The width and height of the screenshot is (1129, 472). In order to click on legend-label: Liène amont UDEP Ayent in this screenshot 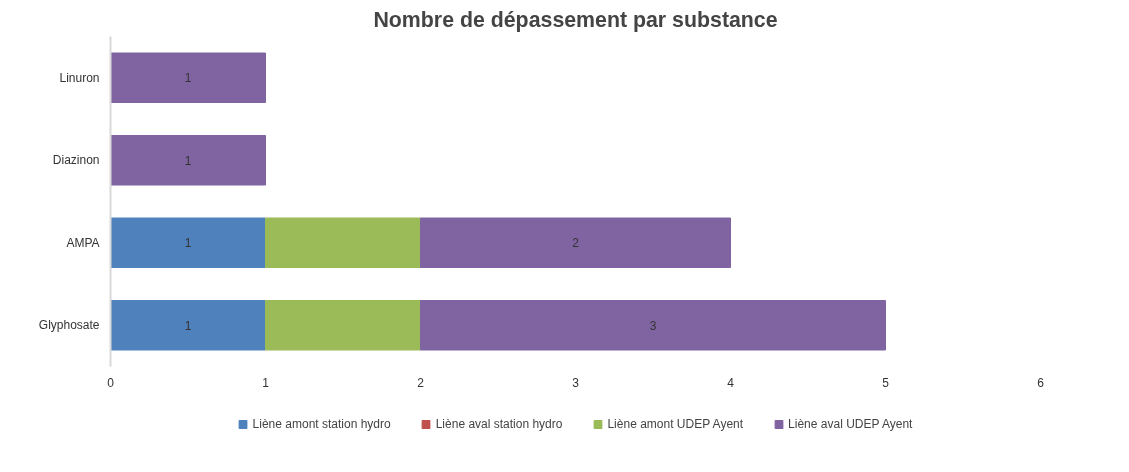, I will do `click(675, 424)`.